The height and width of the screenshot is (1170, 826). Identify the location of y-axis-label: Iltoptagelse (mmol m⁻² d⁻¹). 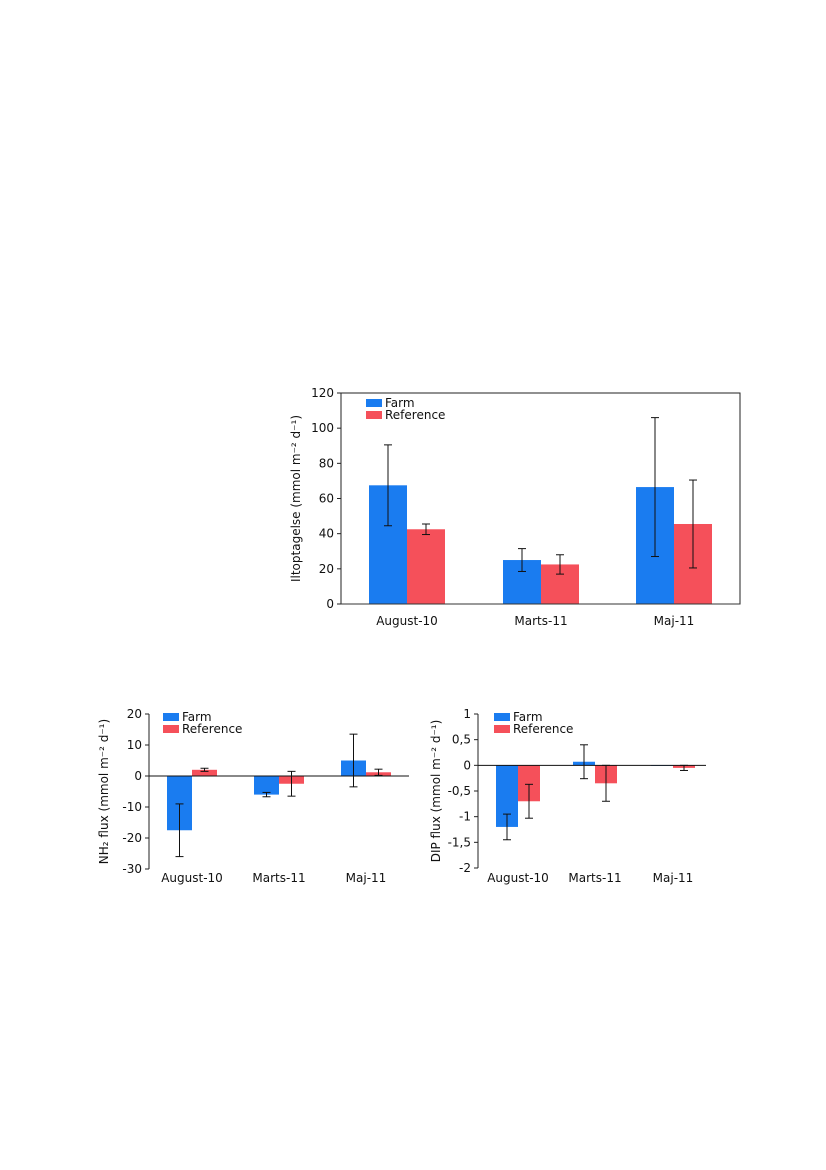
(296, 498).